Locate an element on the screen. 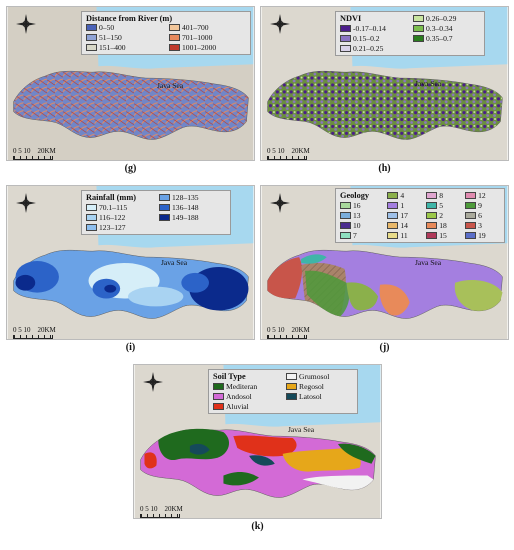 The height and width of the screenshot is (550, 514). legend-entry: -0.17–0.14 is located at coordinates (373, 28).